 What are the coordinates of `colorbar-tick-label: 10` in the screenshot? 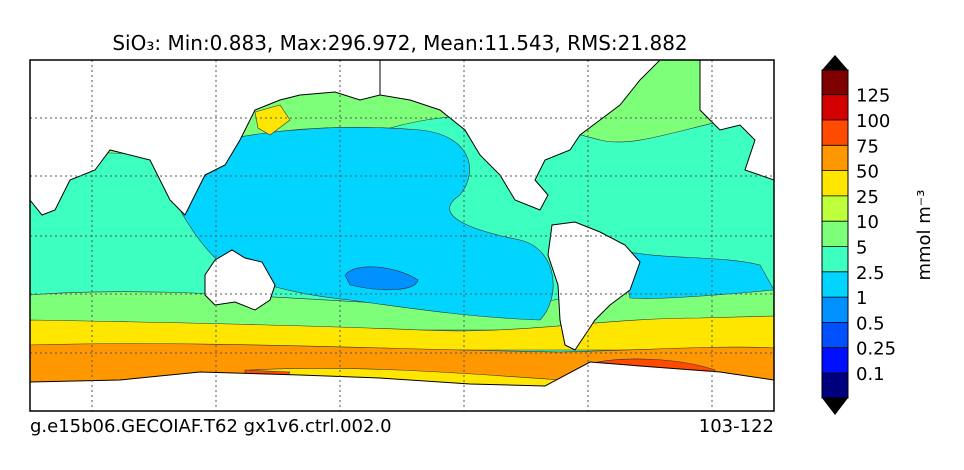 It's located at (867, 222).